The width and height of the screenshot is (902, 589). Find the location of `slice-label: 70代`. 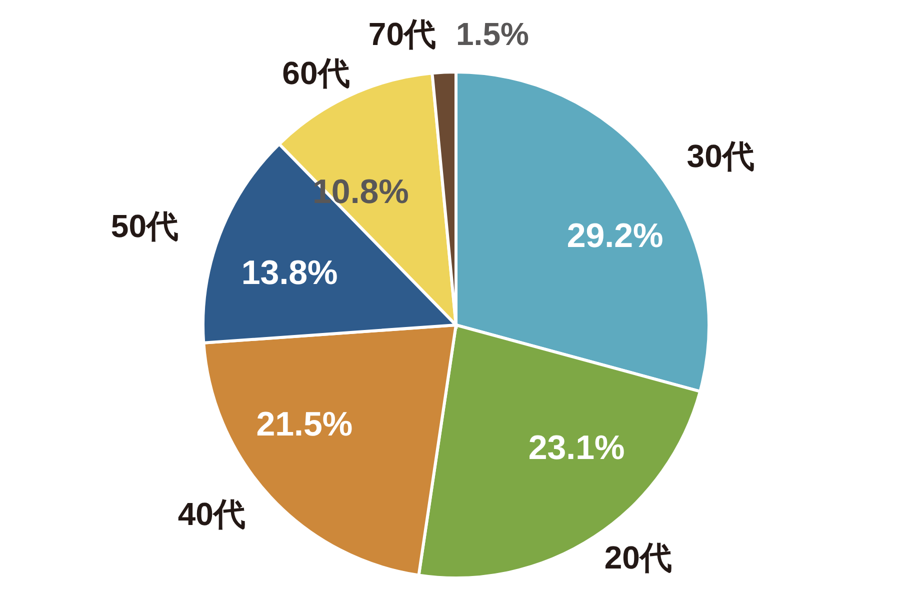

slice-label: 70代 is located at coordinates (402, 34).